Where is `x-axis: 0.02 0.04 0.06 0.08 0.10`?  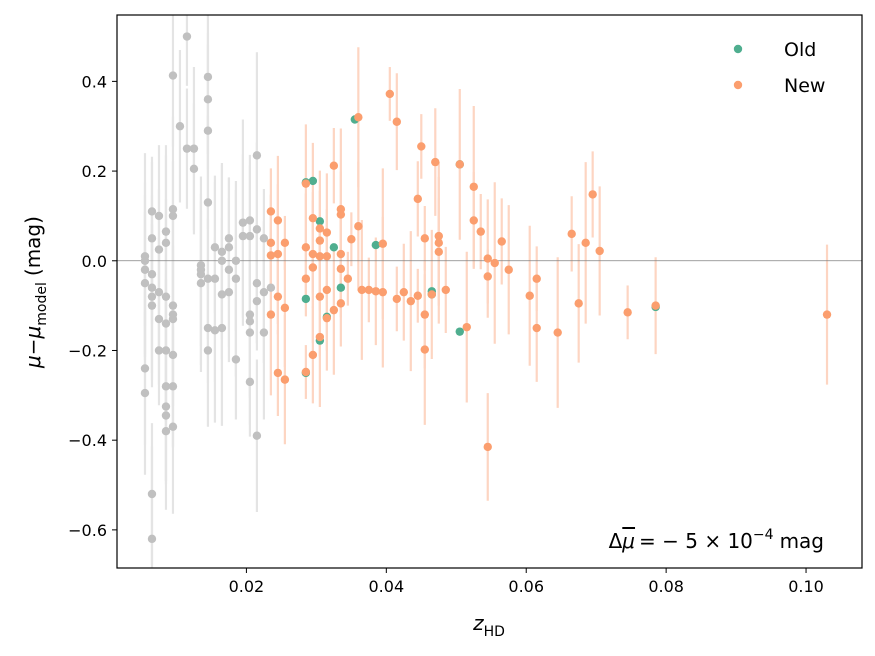
x-axis: 0.02 0.04 0.06 0.08 0.10 is located at coordinates (526, 582).